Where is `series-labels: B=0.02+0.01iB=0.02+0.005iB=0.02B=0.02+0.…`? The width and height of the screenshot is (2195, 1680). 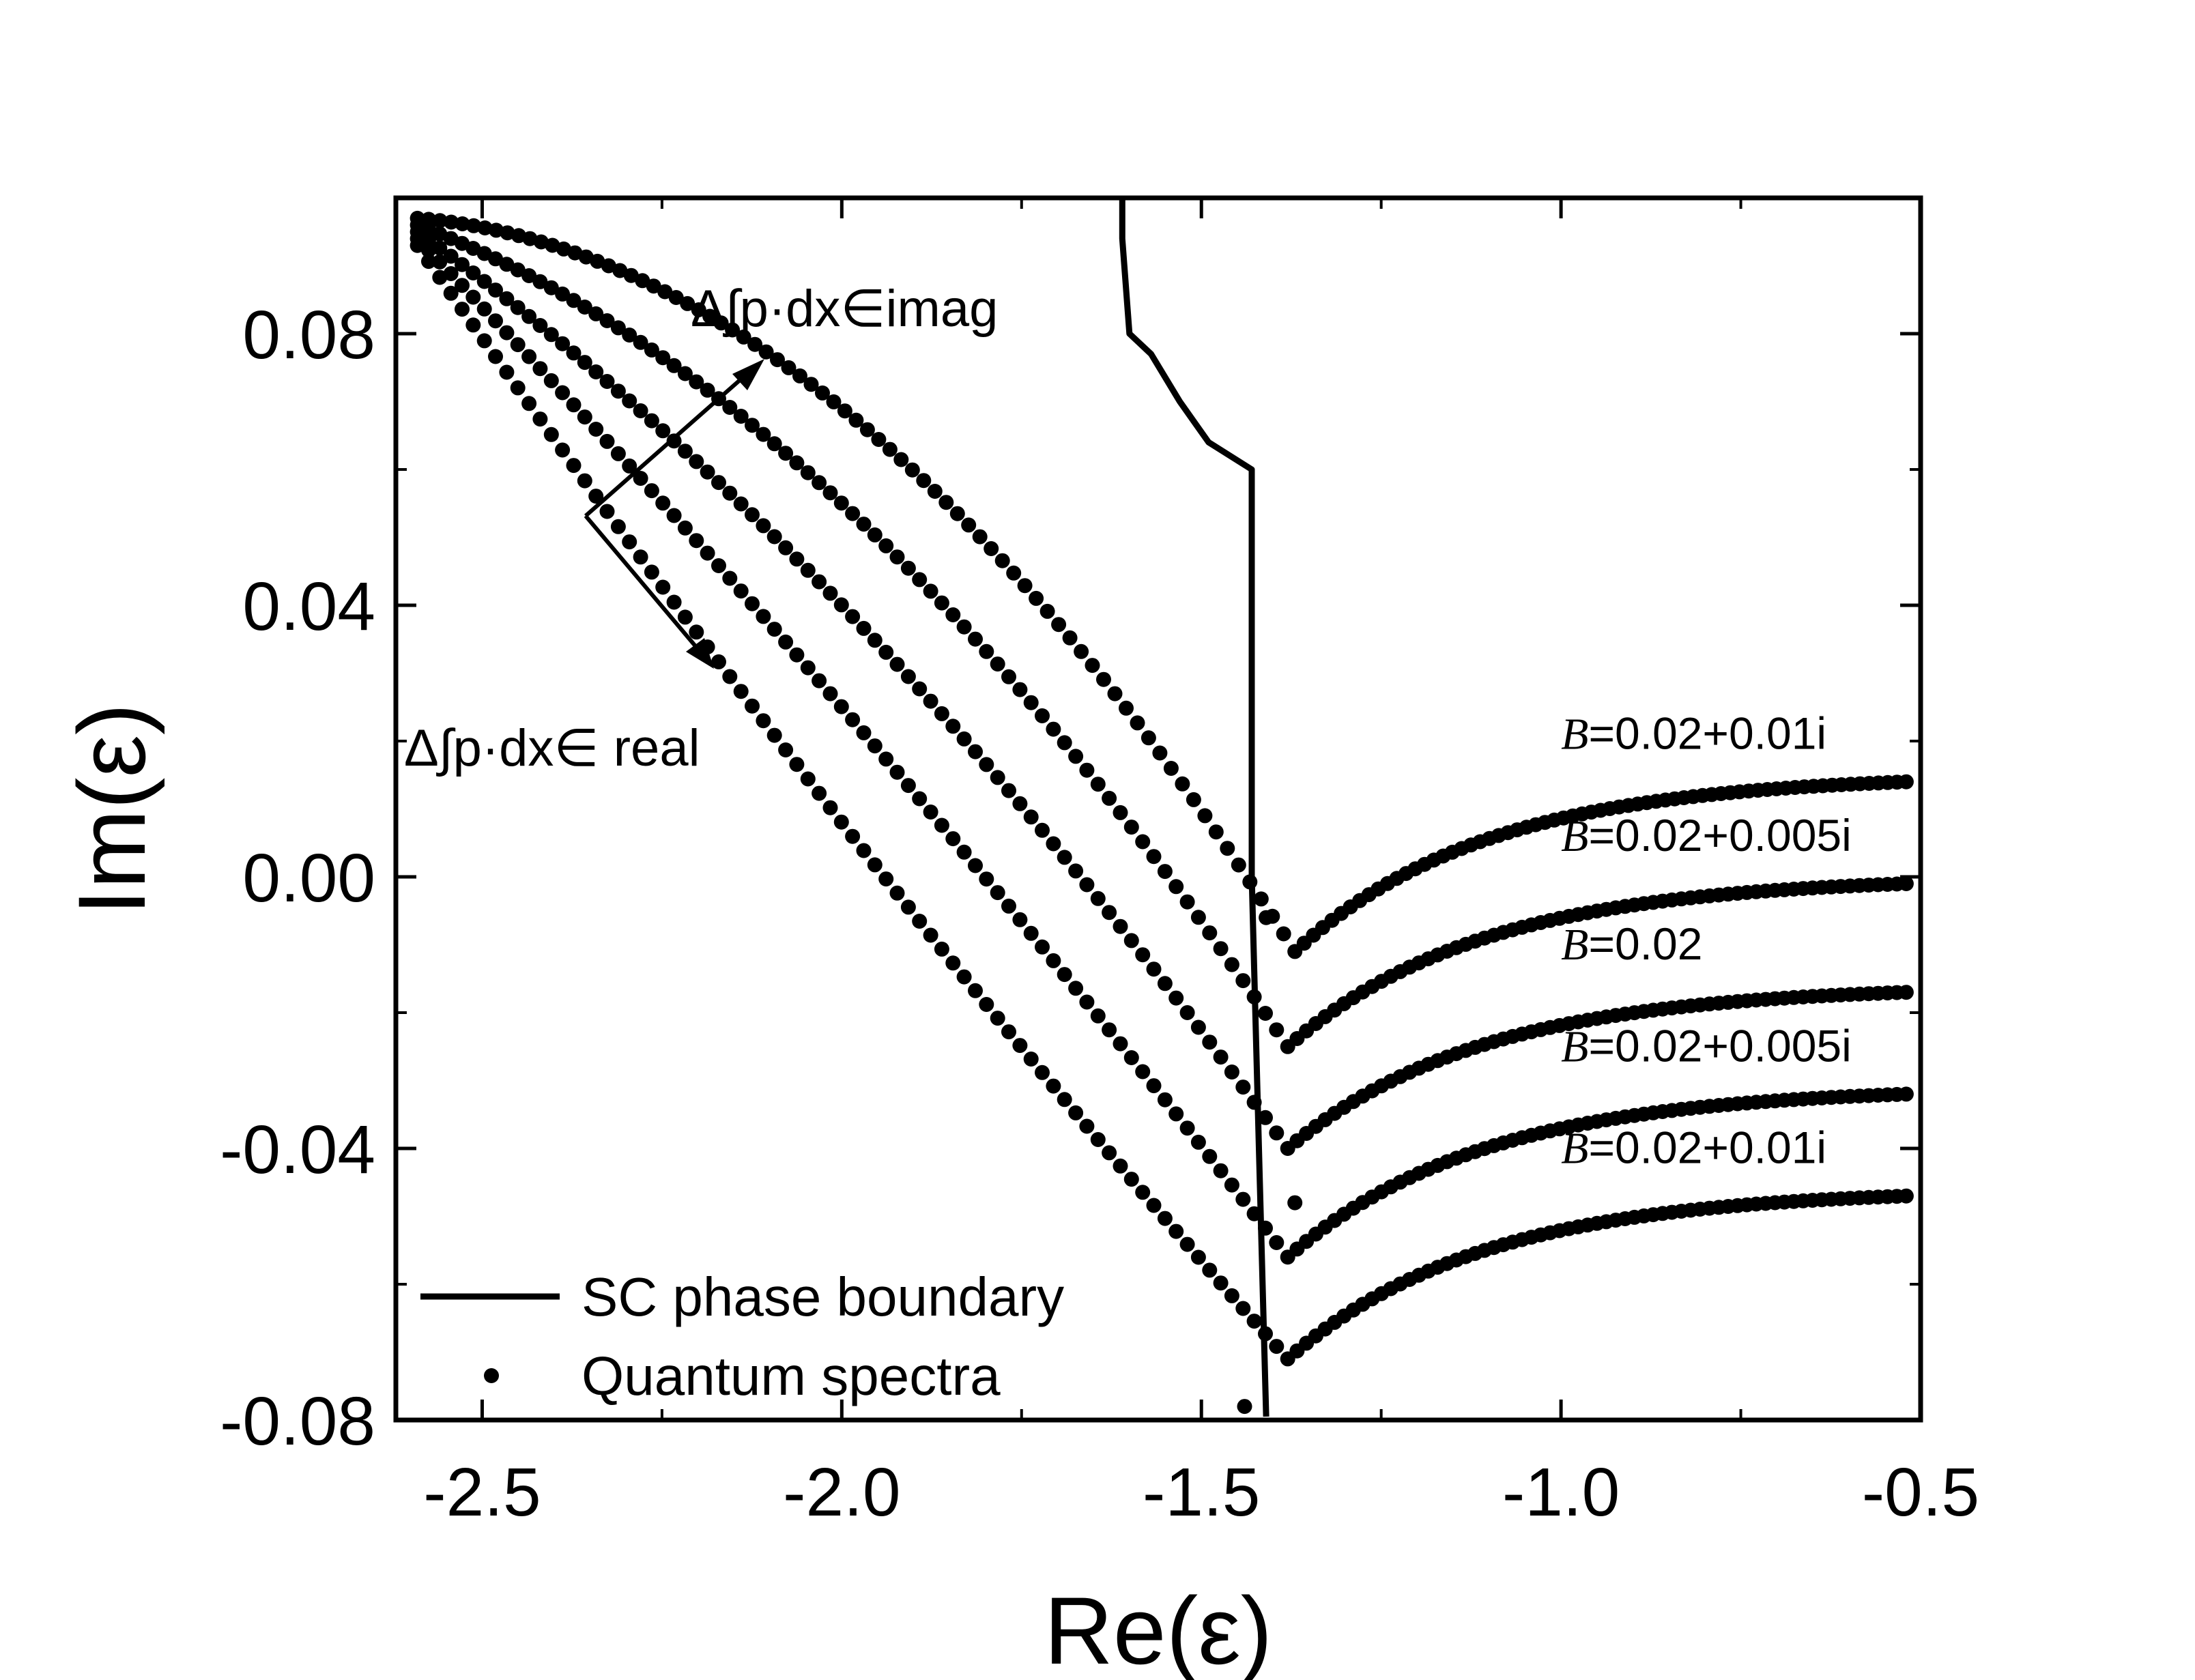 series-labels: B=0.02+0.01iB=0.02+0.005iB=0.02B=0.02+0.… is located at coordinates (1706, 941).